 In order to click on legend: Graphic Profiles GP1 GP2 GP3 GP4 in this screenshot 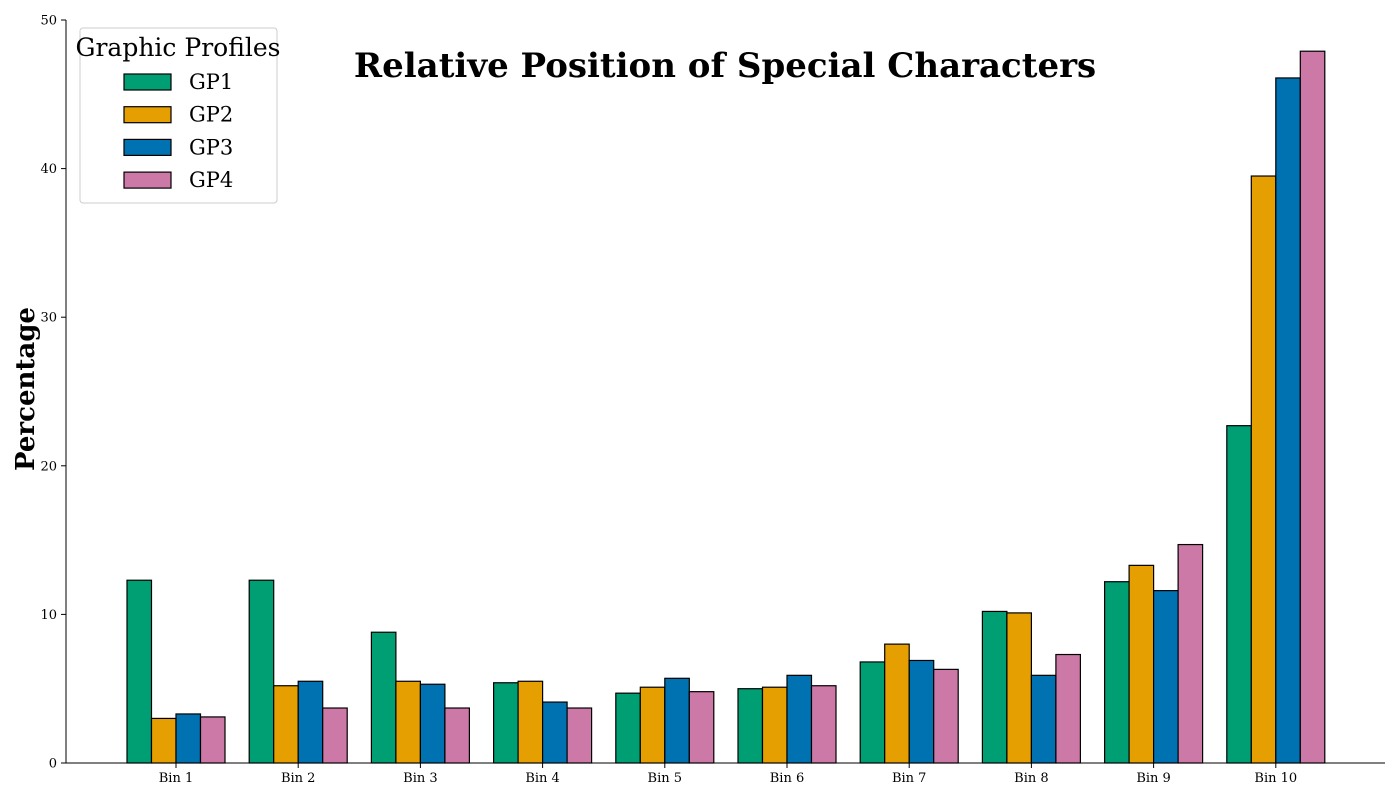, I will do `click(178, 115)`.